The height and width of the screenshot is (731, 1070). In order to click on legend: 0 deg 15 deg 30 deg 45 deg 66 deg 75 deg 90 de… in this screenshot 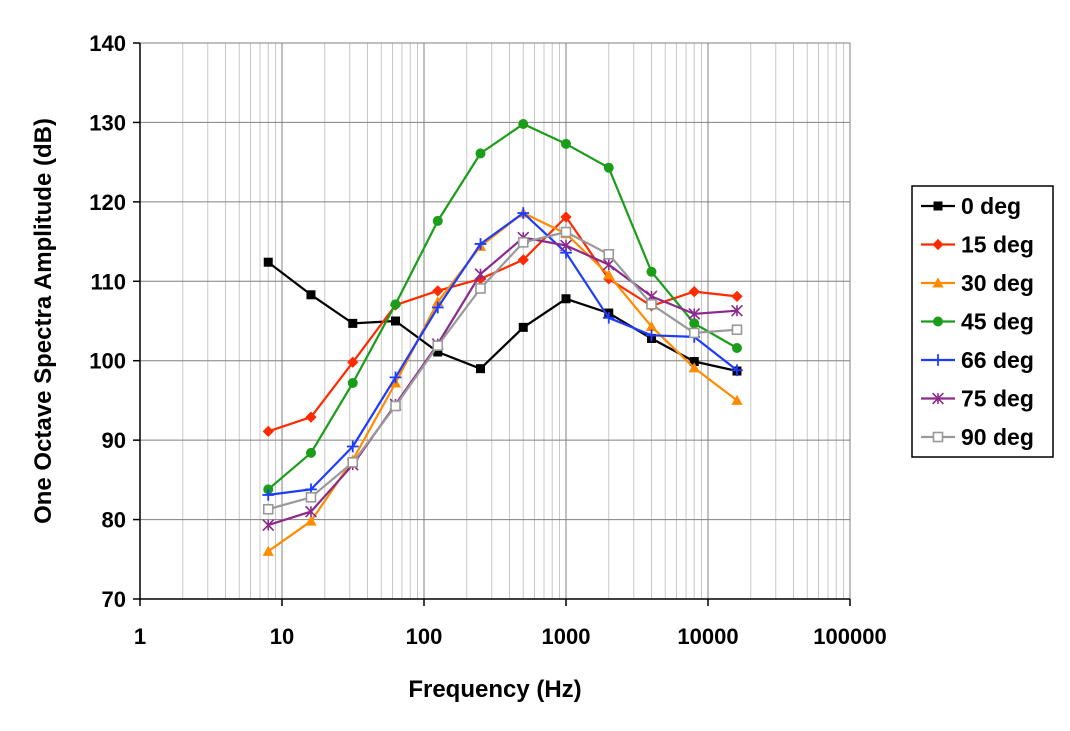, I will do `click(982, 321)`.